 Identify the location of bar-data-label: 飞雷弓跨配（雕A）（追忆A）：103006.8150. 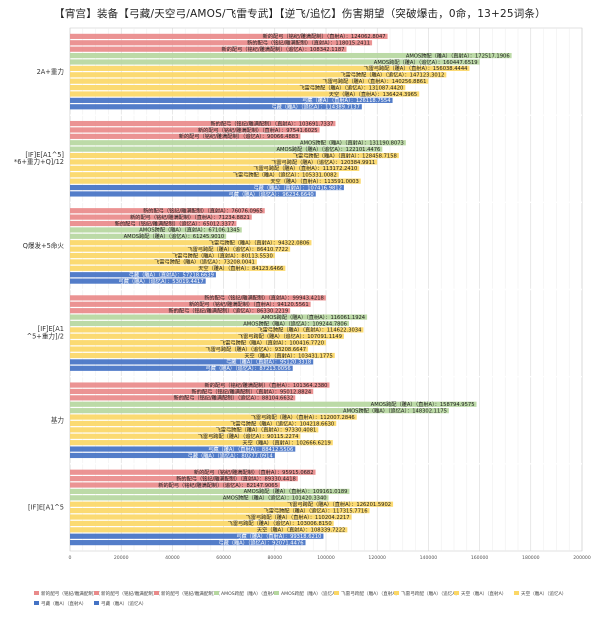
(280, 523).